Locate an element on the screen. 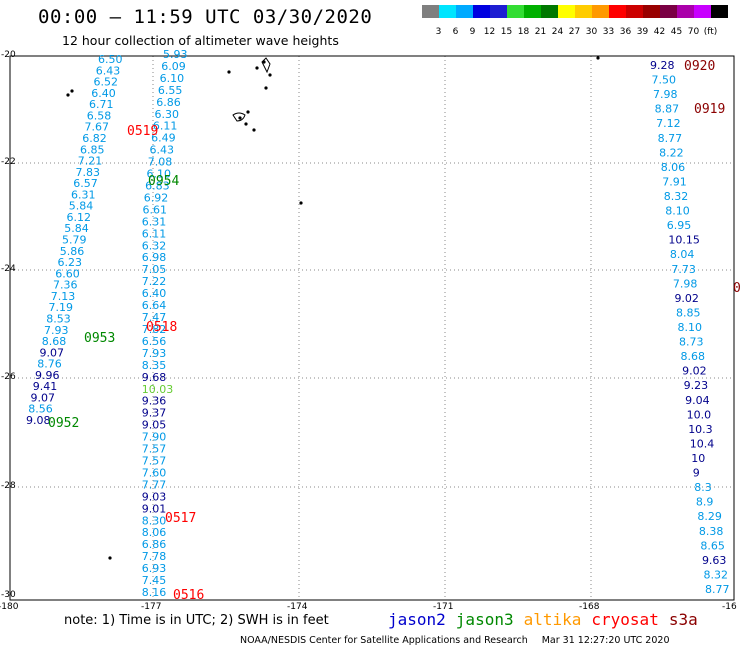 The image size is (740, 650). wave-height-value: 10 is located at coordinates (698, 458).